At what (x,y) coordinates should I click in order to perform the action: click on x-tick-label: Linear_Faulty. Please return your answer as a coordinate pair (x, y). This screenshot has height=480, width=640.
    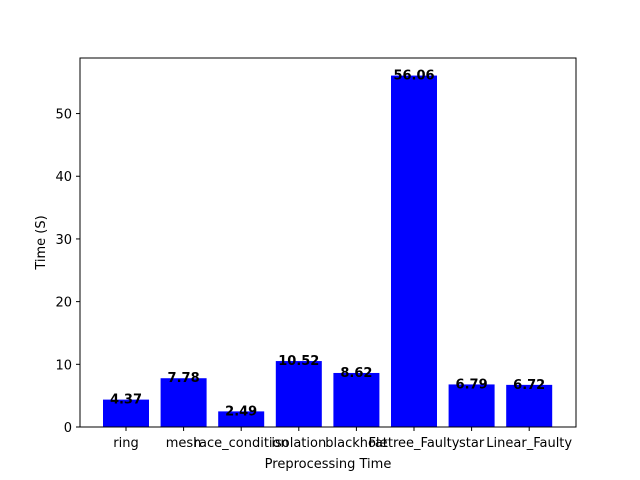
    Looking at the image, I should click on (529, 443).